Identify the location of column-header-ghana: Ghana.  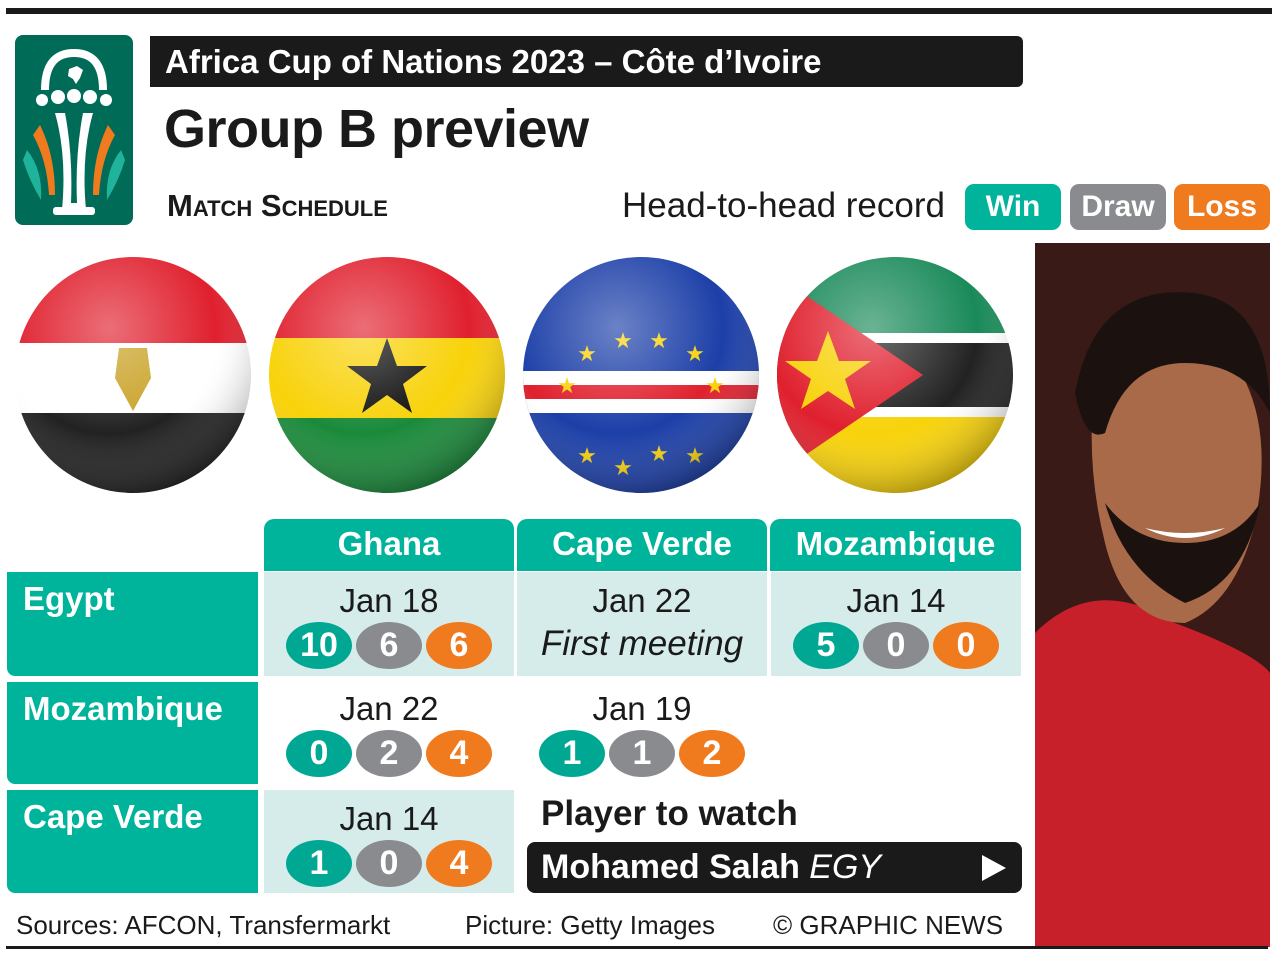
(389, 545).